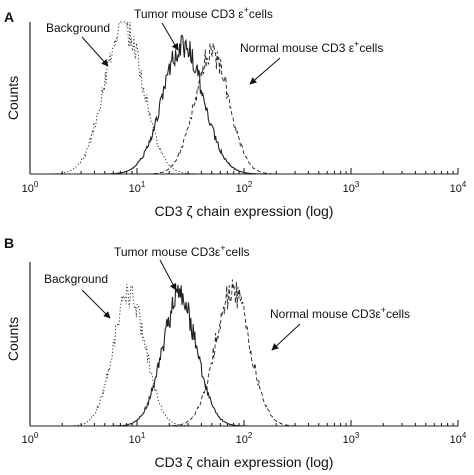 The height and width of the screenshot is (475, 474). I want to click on panel-b-x-label: CD3 ζ chain expression (log), so click(244, 462).